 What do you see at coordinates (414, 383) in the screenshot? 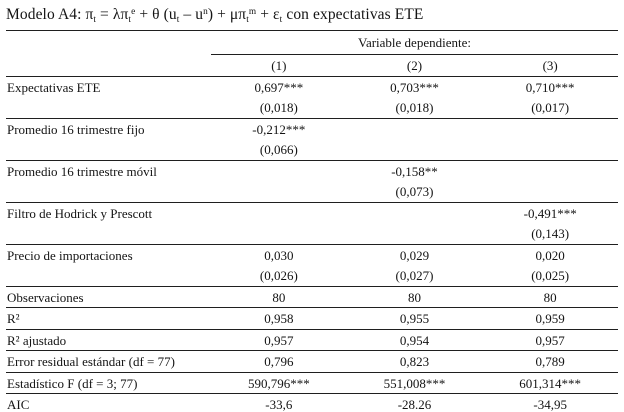
I see `value-cell: 551,008***` at bounding box center [414, 383].